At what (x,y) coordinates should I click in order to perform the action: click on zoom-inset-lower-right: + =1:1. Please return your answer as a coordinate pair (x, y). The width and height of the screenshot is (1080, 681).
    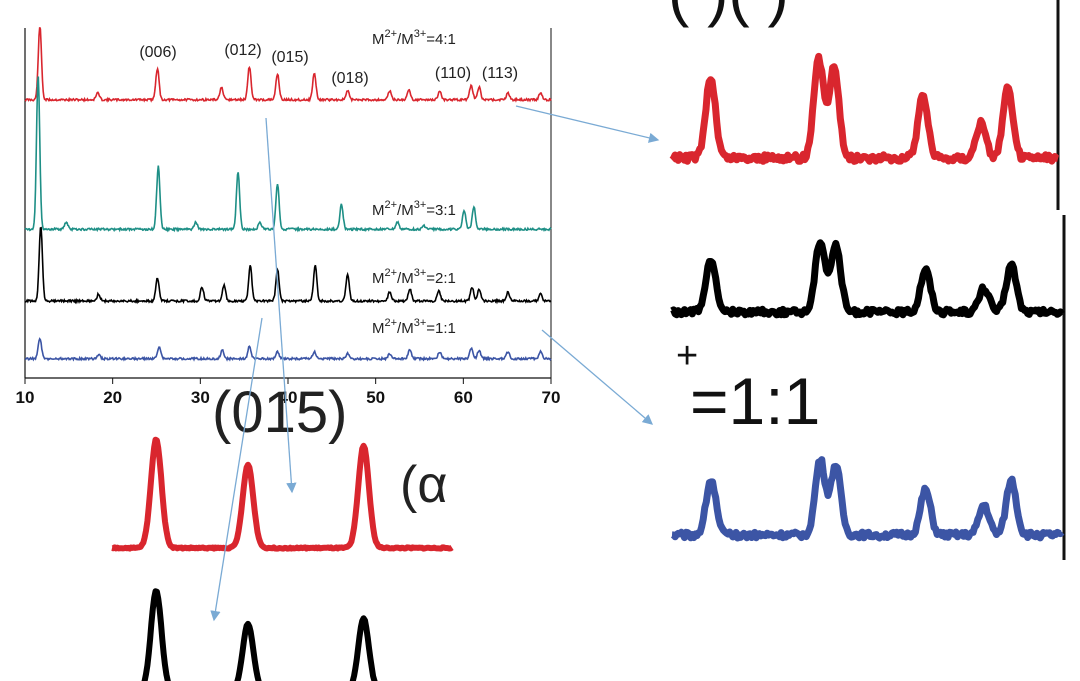
    Looking at the image, I should click on (748, 386).